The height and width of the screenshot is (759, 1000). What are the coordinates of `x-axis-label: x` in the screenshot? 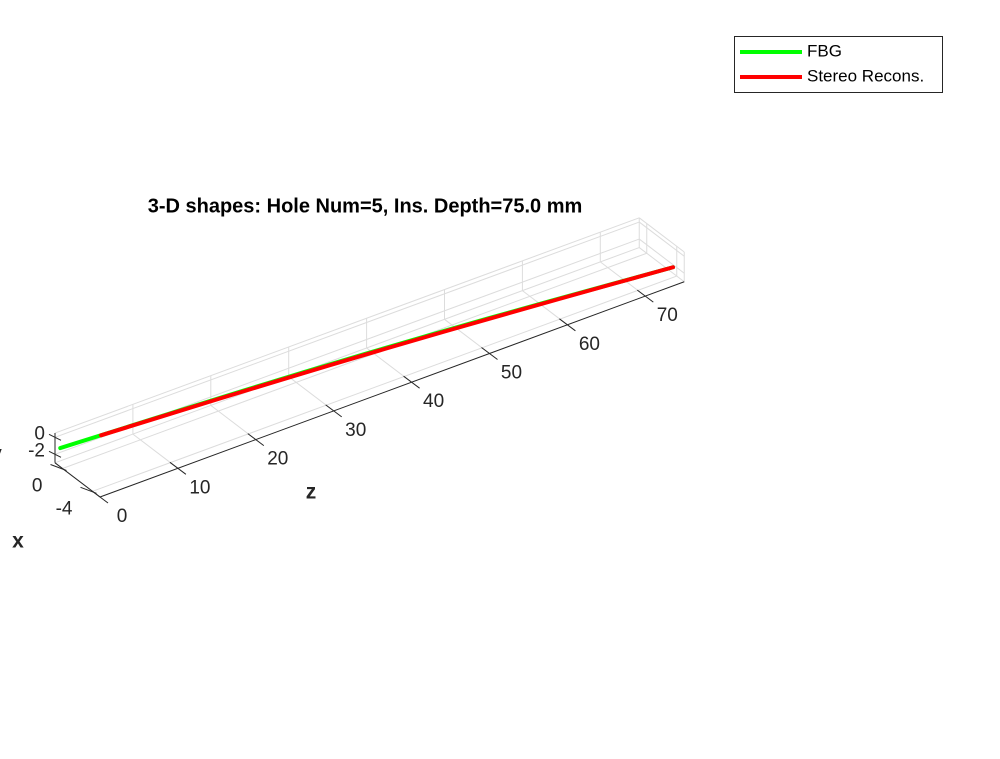 It's located at (18, 541).